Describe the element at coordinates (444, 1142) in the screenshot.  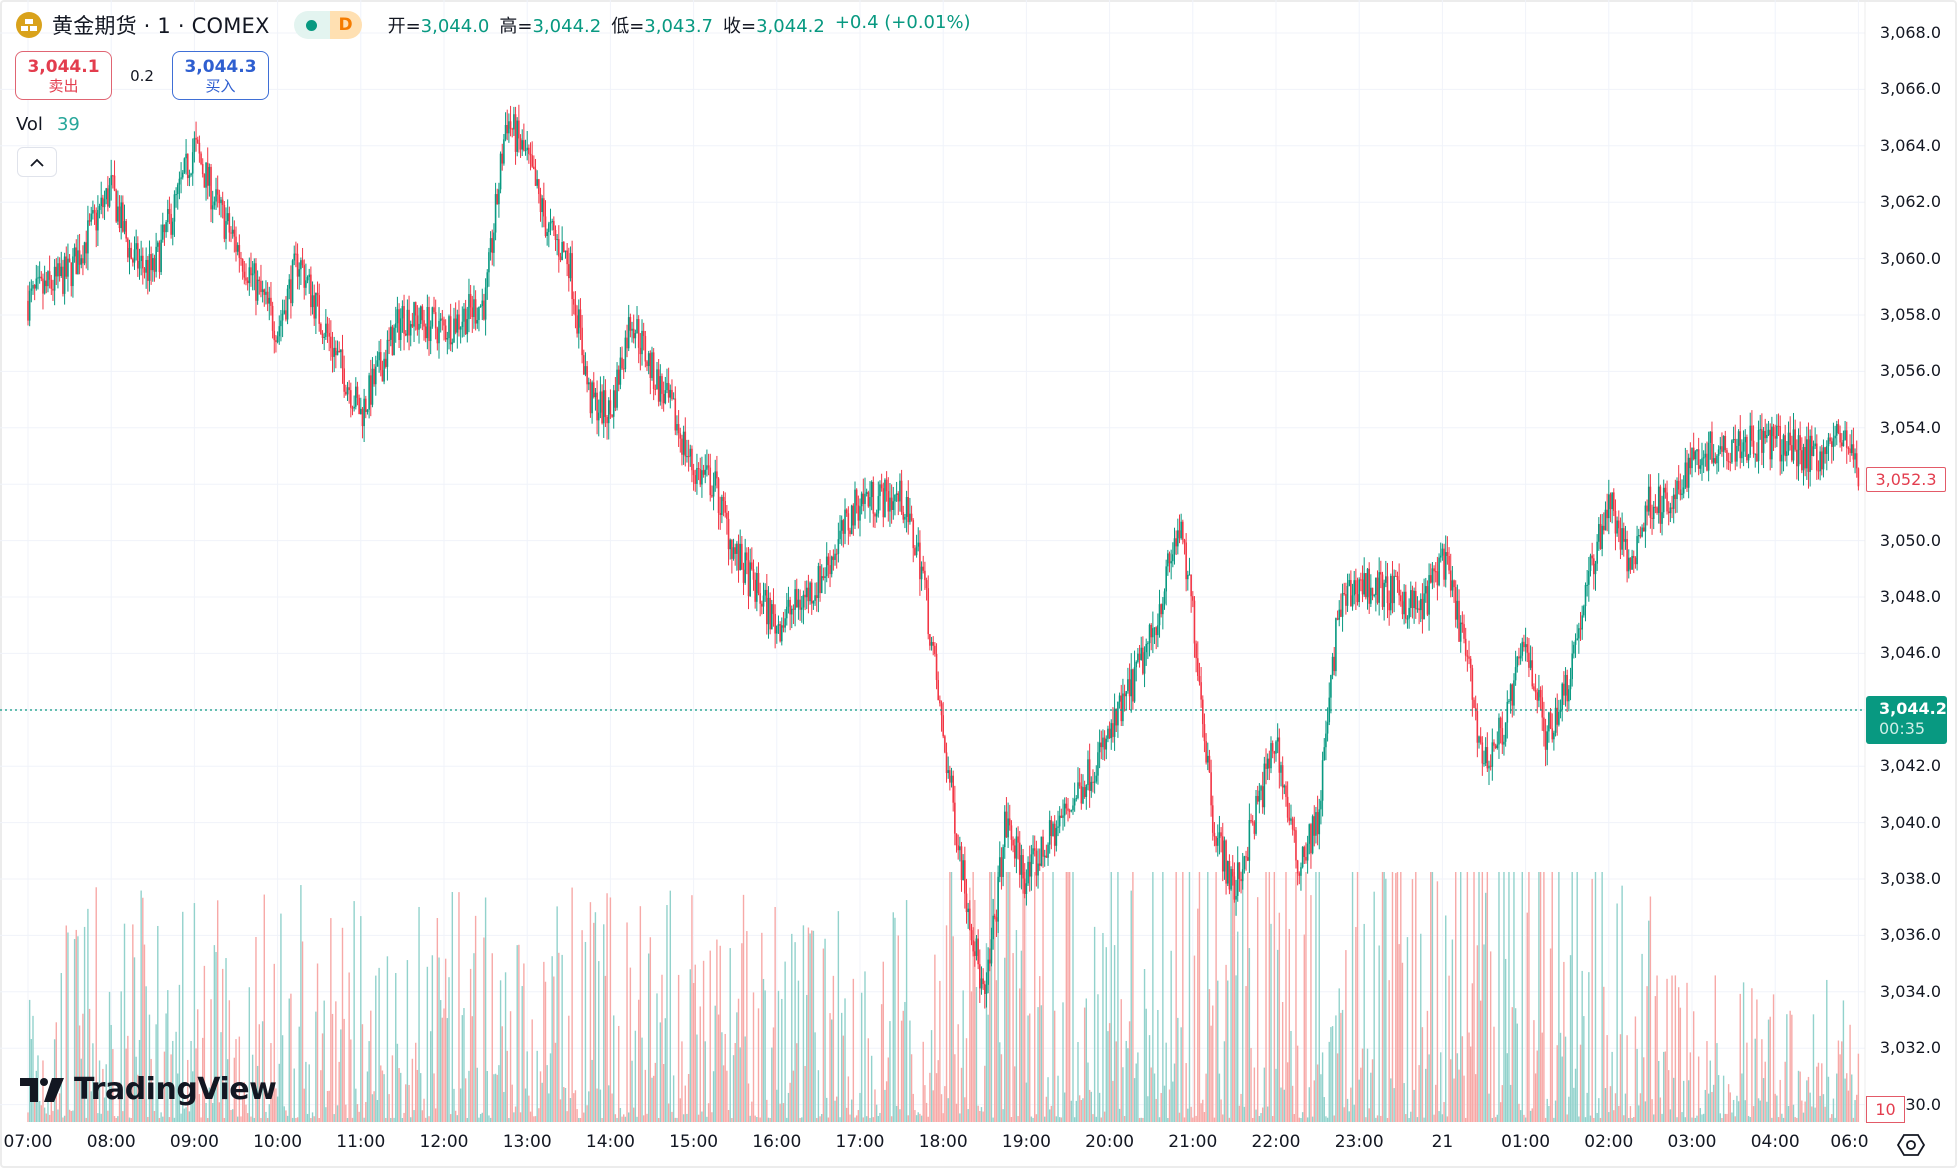
I see `time-axis-label: 12:00` at that location.